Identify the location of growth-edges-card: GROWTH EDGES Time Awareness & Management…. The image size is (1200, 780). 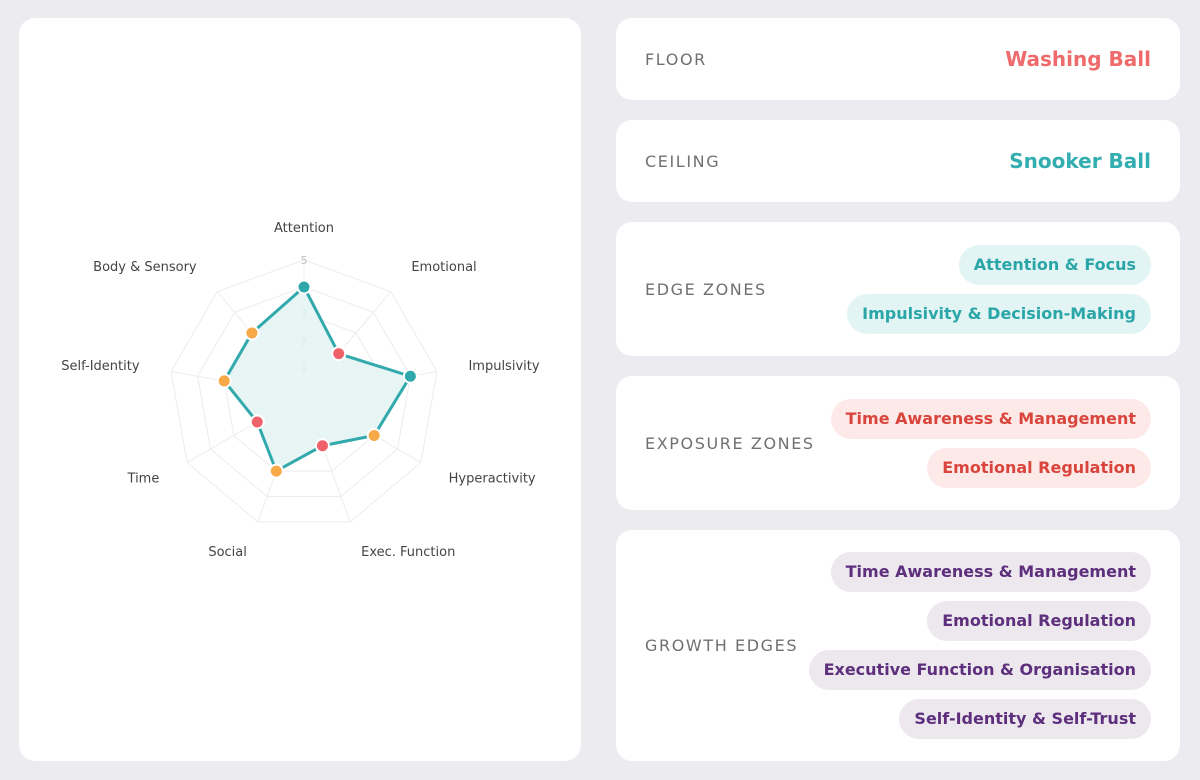
(898, 645).